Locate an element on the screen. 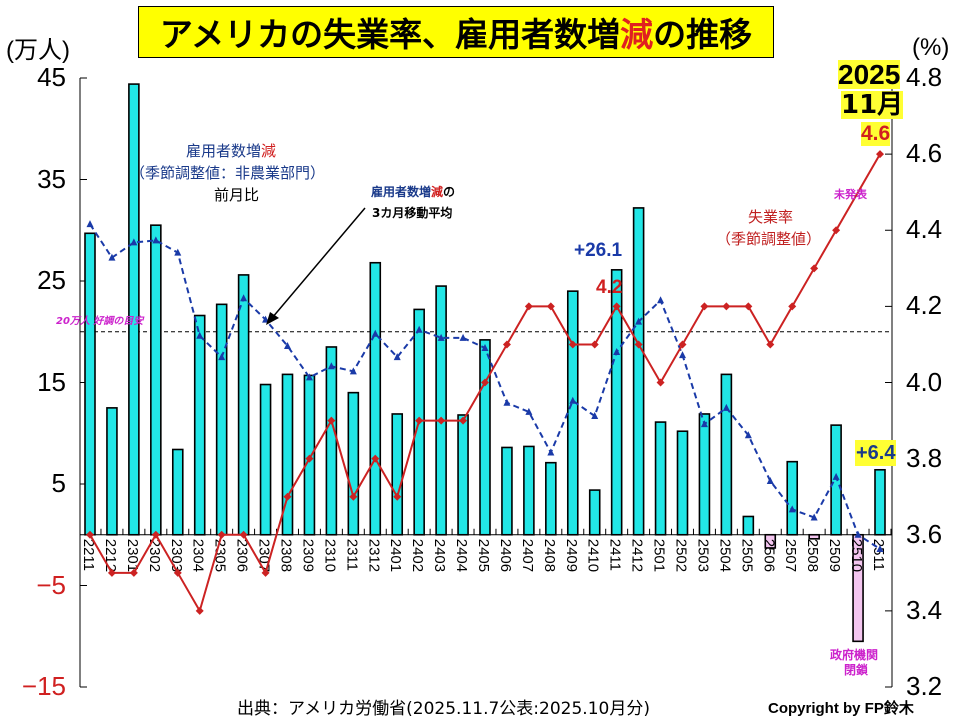 The height and width of the screenshot is (720, 960). title-red-char: 減 is located at coordinates (637, 34).